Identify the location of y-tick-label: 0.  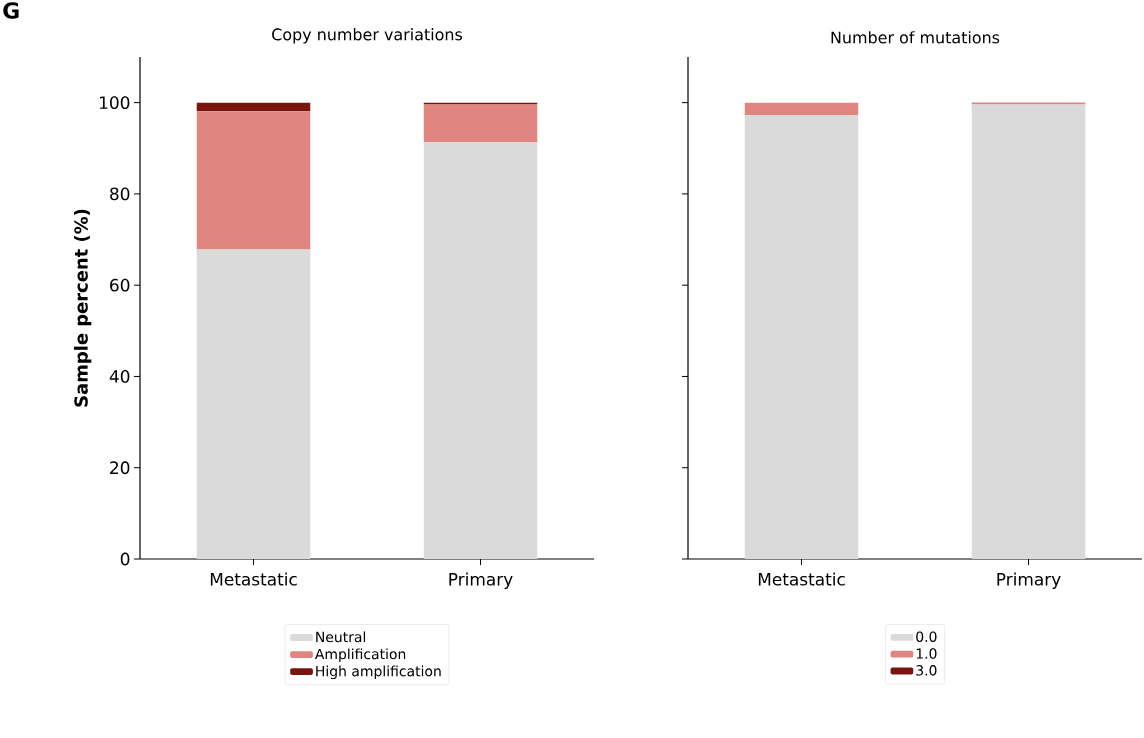
(125, 559).